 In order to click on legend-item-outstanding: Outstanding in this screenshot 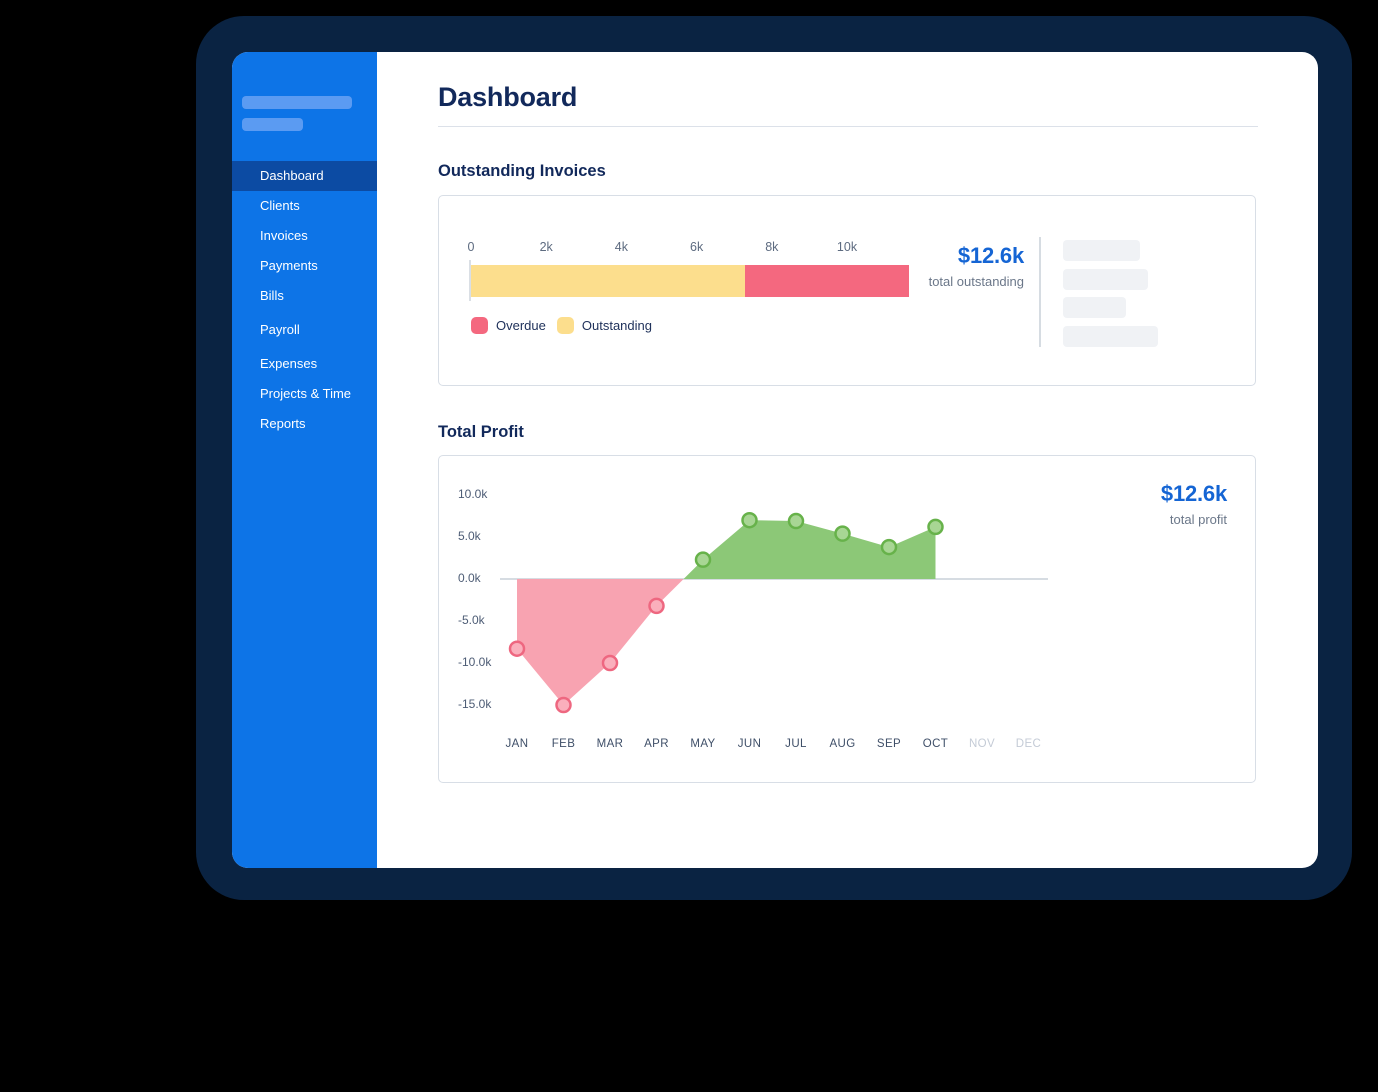, I will do `click(604, 325)`.